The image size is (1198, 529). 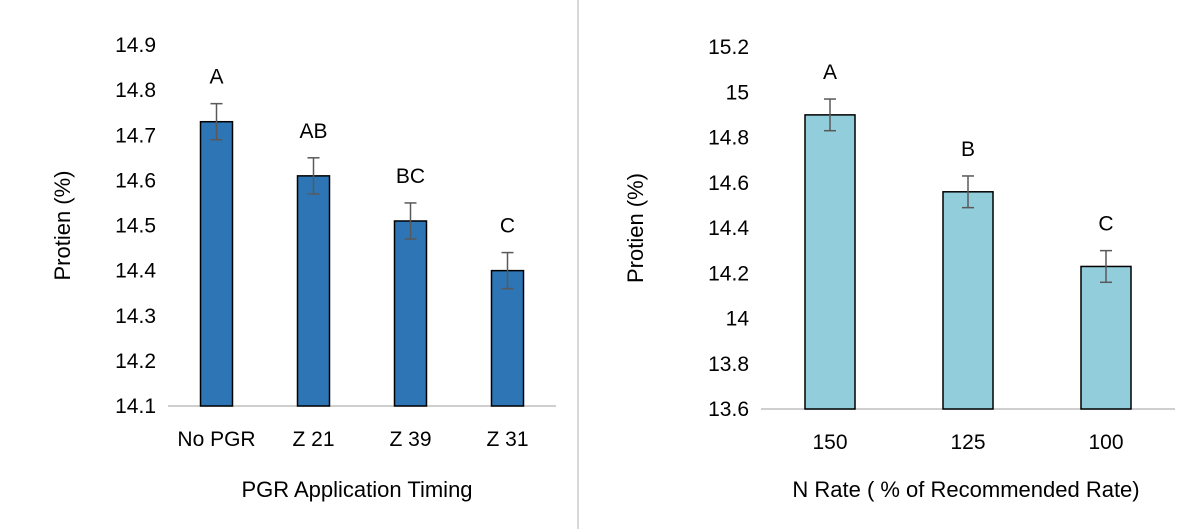 I want to click on y-tick-label: 15.2, so click(x=728, y=47).